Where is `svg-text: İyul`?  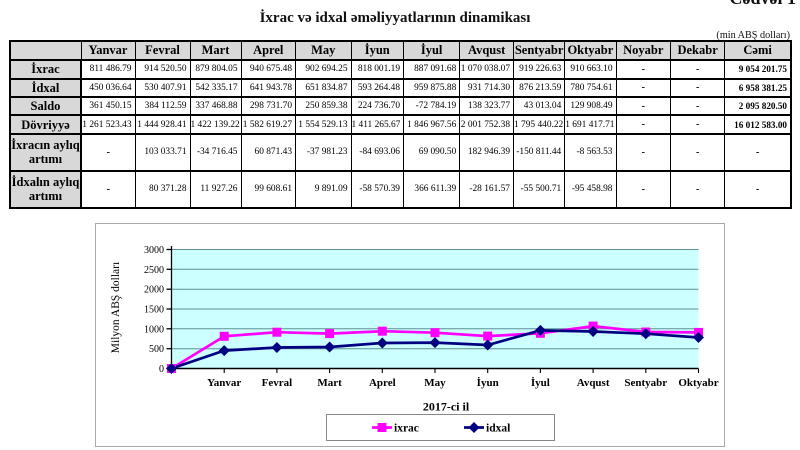
svg-text: İyul is located at coordinates (540, 383).